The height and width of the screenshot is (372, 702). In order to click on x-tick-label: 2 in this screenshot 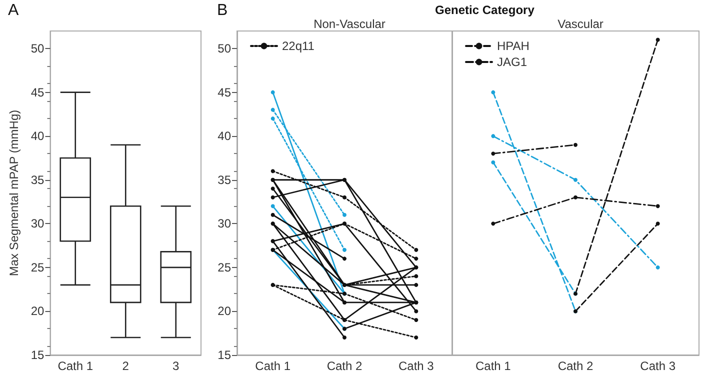, I will do `click(126, 365)`.